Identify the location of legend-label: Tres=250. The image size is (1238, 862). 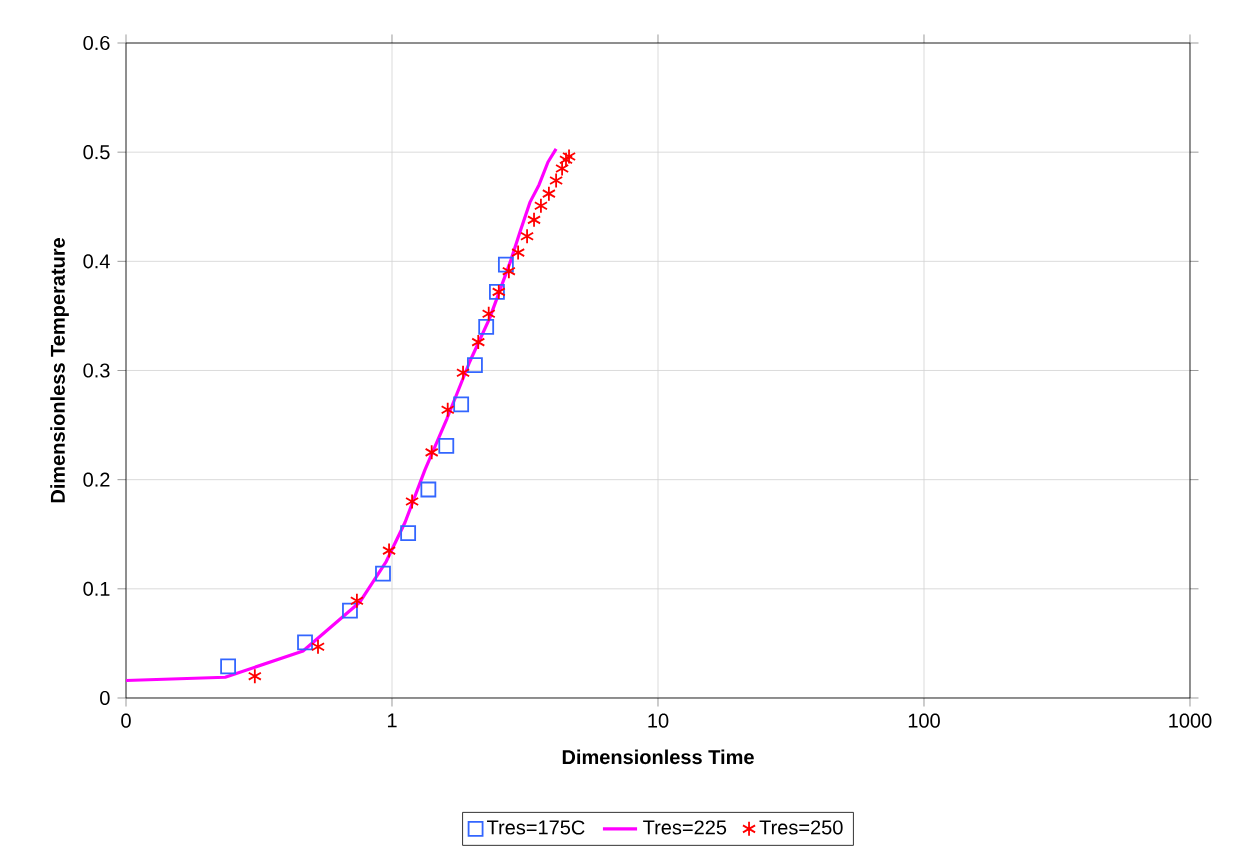
(801, 827).